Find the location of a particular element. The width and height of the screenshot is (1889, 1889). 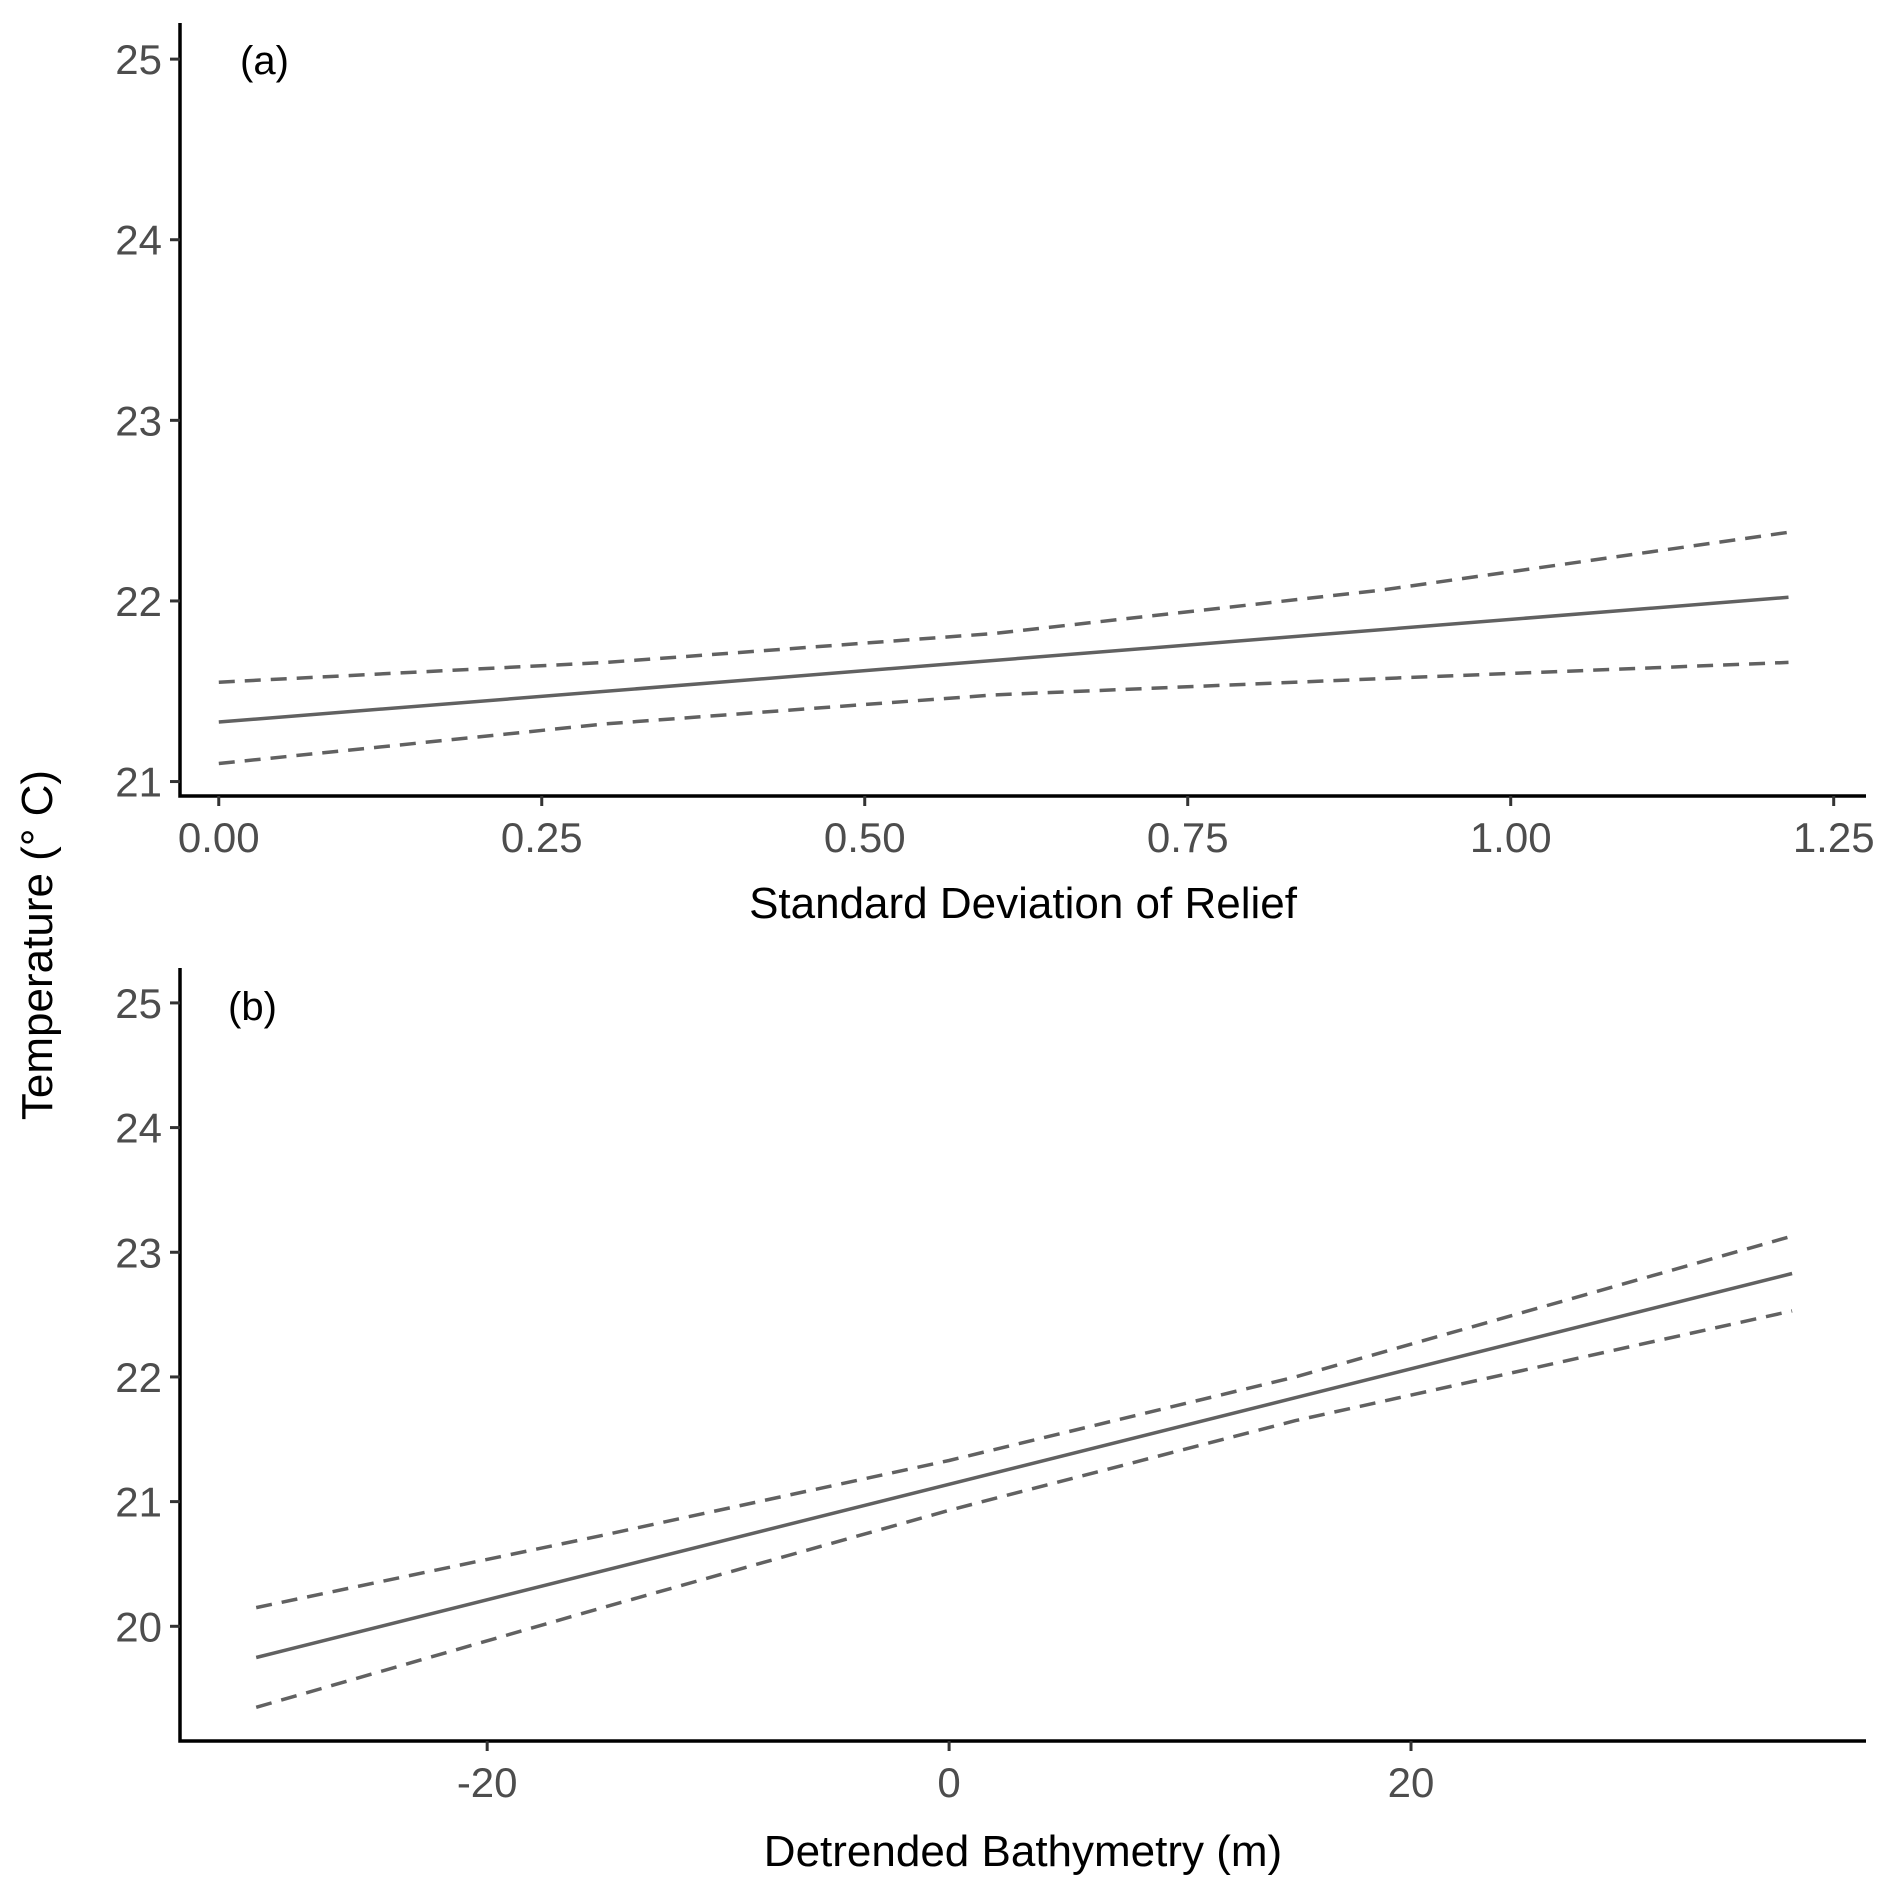

panel-a-y-tick-label: 24 is located at coordinates (138, 240).